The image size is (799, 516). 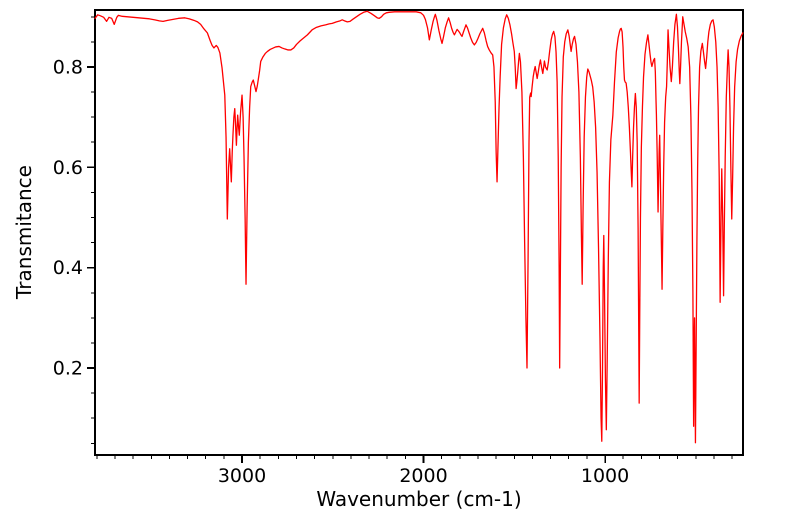 I want to click on x-tick-label: 2000, so click(x=423, y=476).